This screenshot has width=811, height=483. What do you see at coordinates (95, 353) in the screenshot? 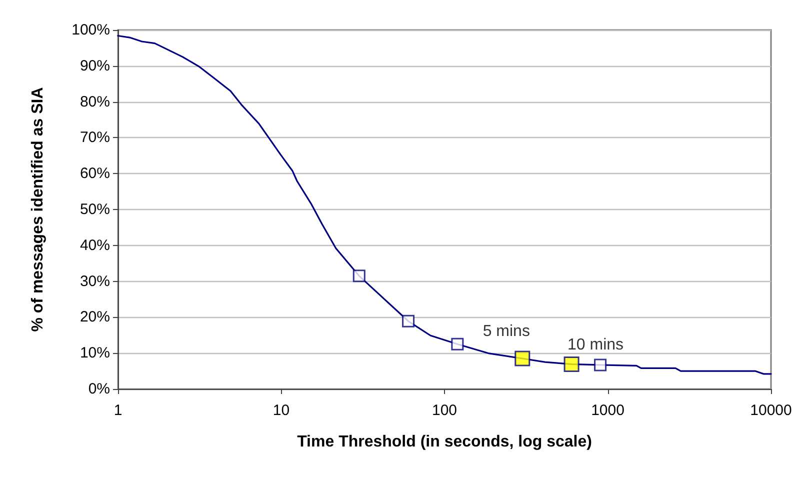
I see `y-tick-label: 10%` at bounding box center [95, 353].